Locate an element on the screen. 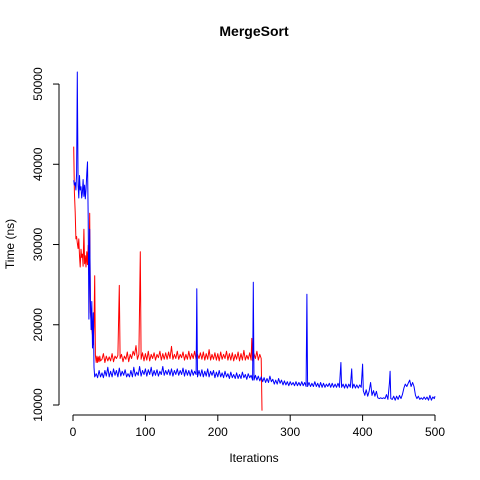 Image resolution: width=480 pixels, height=480 pixels. chart-title: MergeSort is located at coordinates (254, 31).